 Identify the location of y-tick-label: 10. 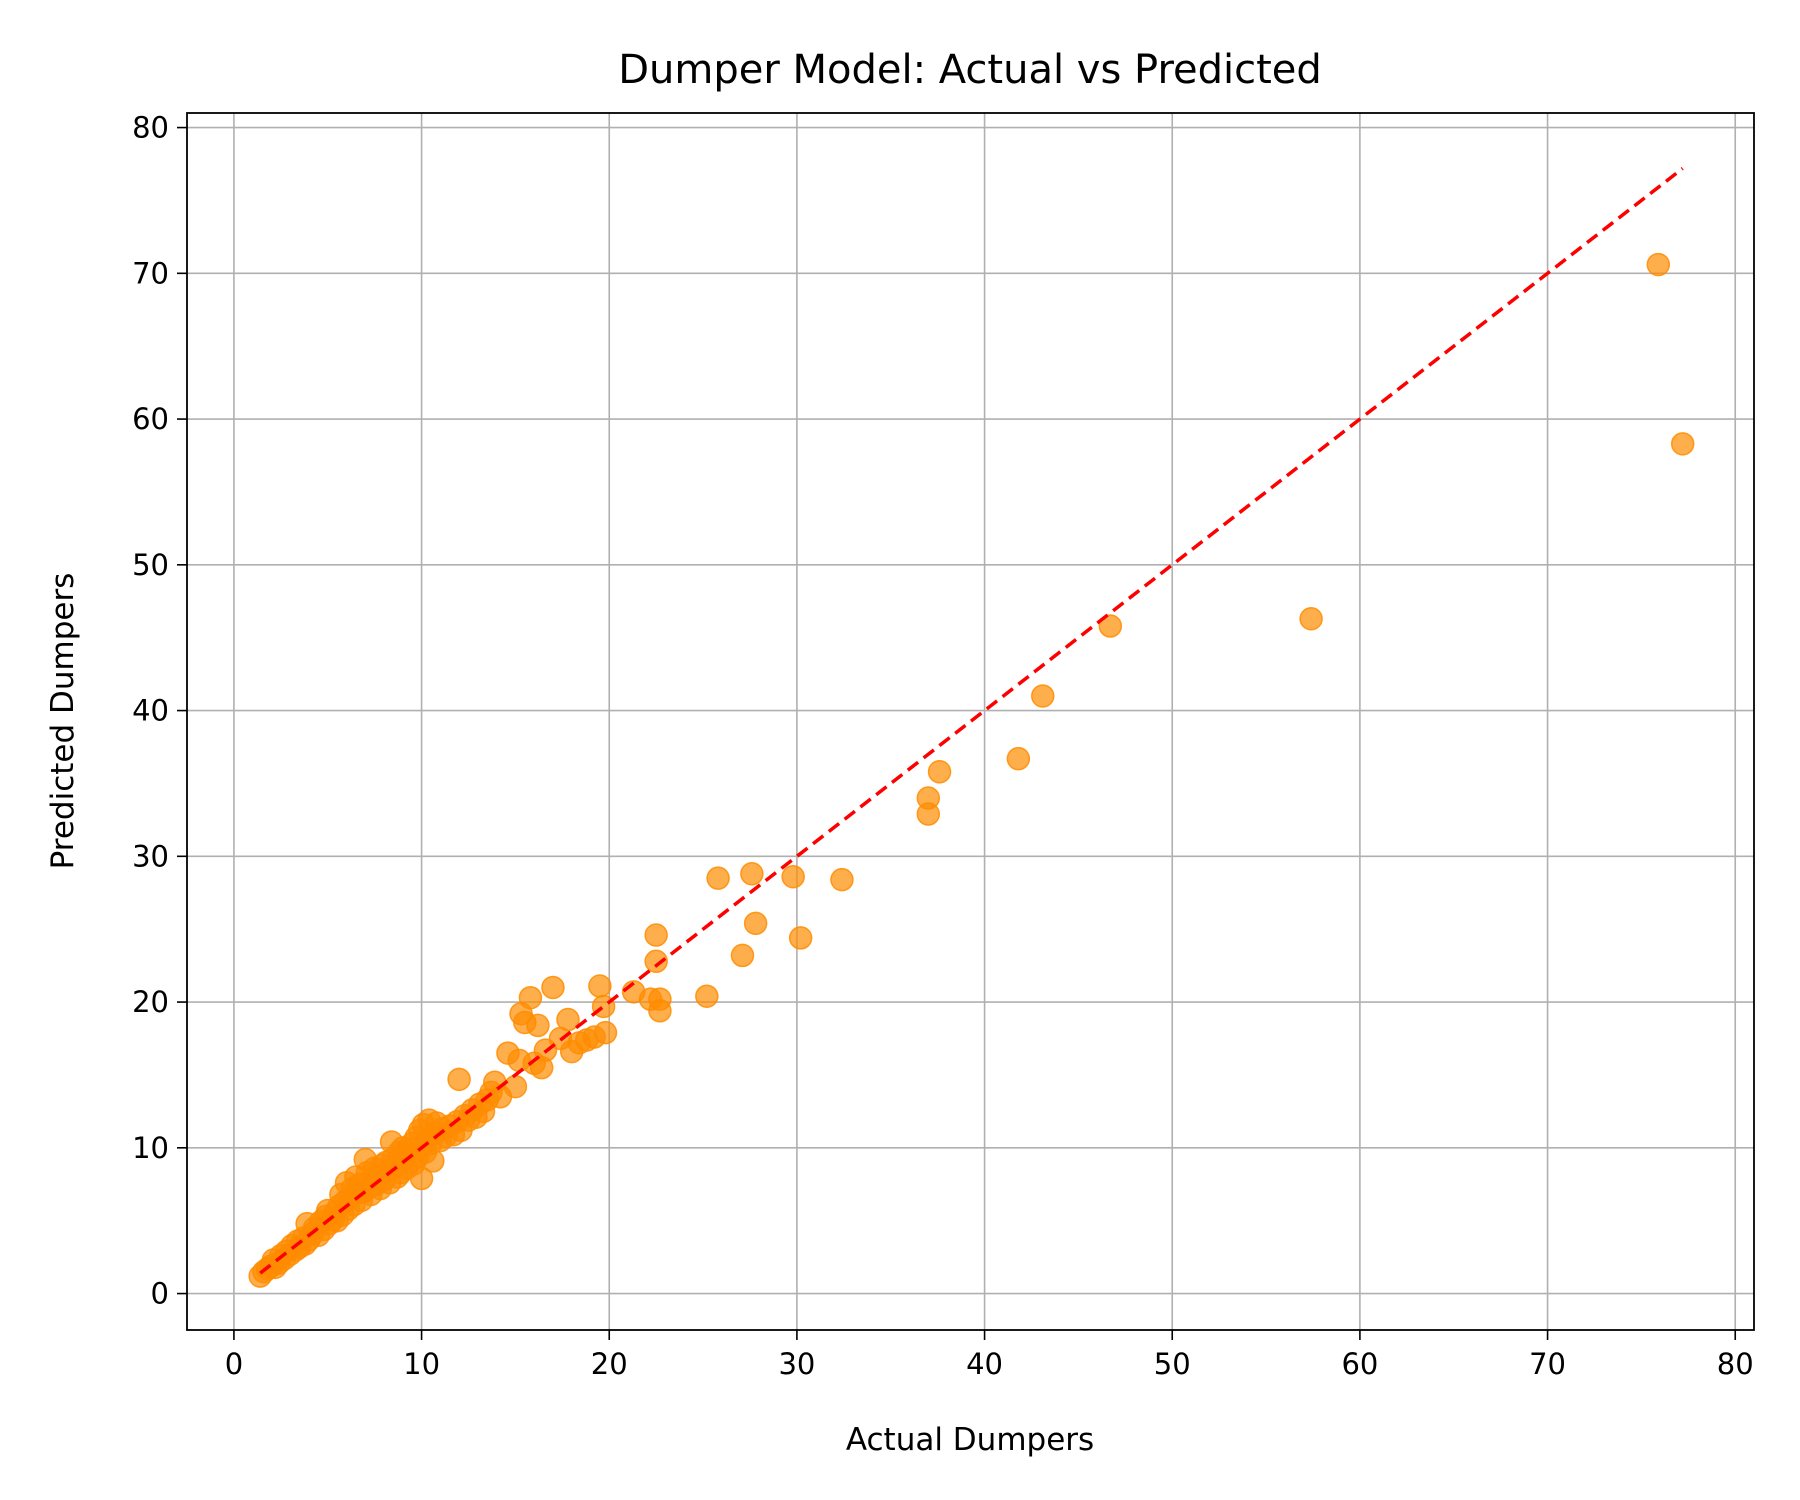
(150, 1148).